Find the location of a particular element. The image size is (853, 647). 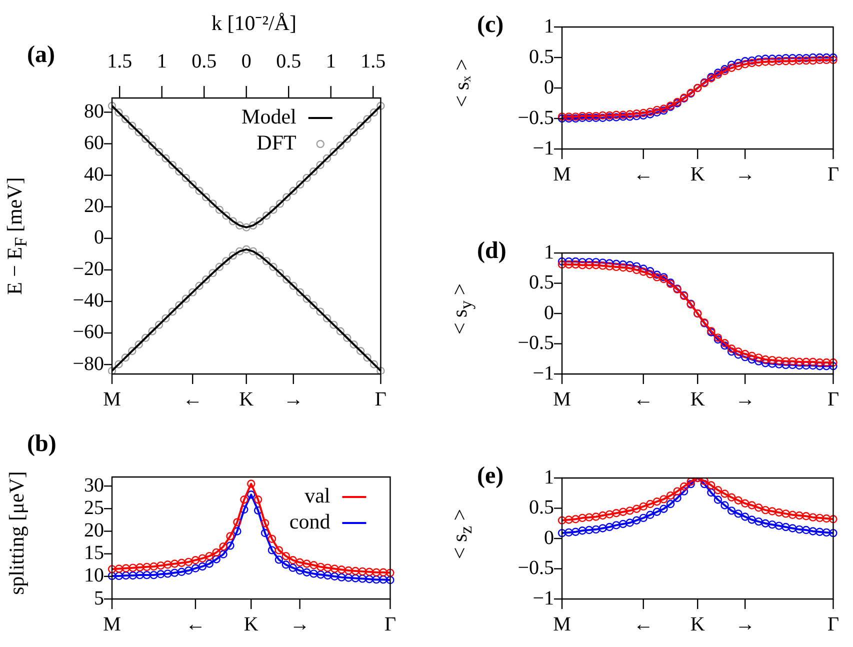

chart-title: (e) is located at coordinates (490, 476).